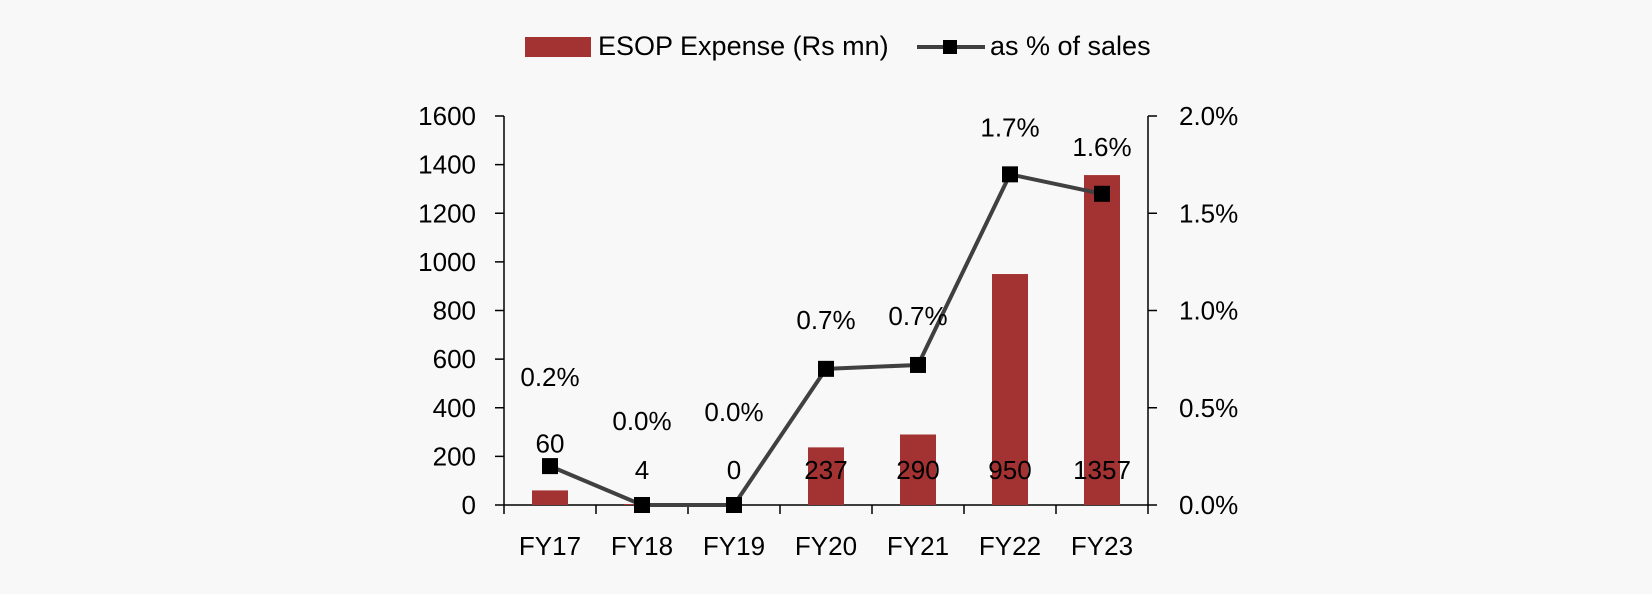 This screenshot has height=594, width=1652. What do you see at coordinates (642, 470) in the screenshot?
I see `bar-data-label: 4` at bounding box center [642, 470].